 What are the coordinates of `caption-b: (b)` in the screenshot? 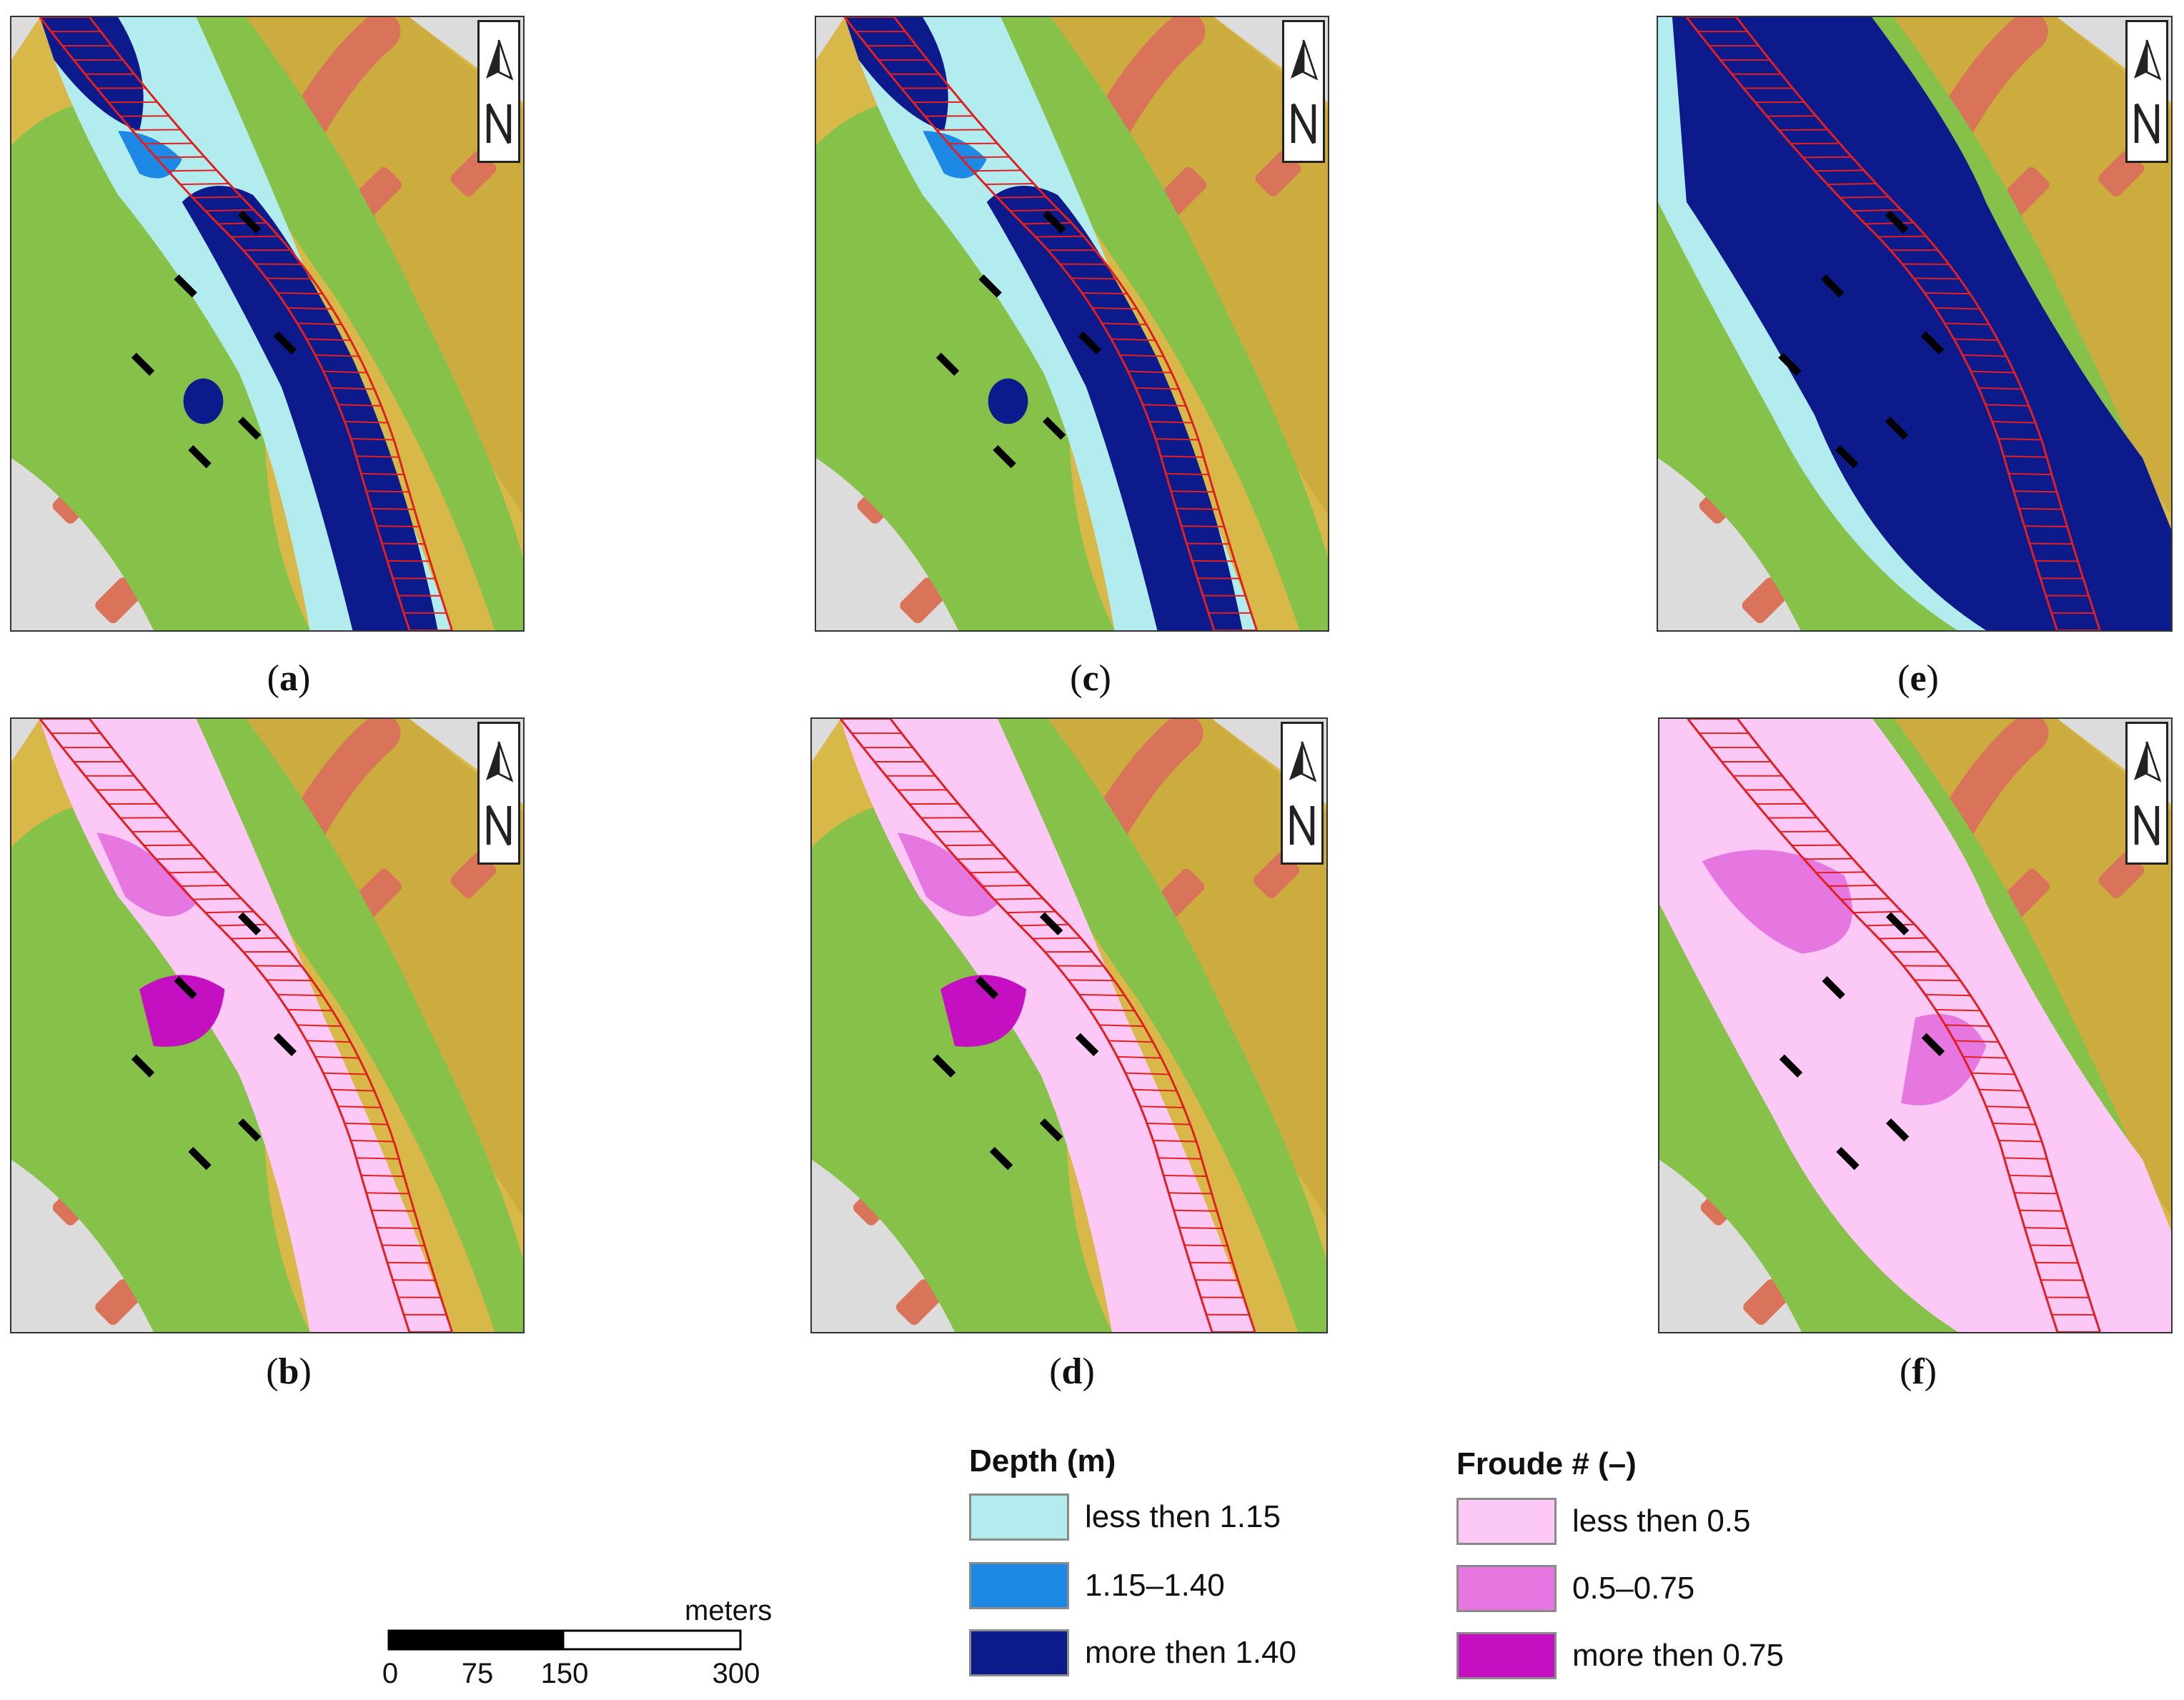 It's located at (289, 1371).